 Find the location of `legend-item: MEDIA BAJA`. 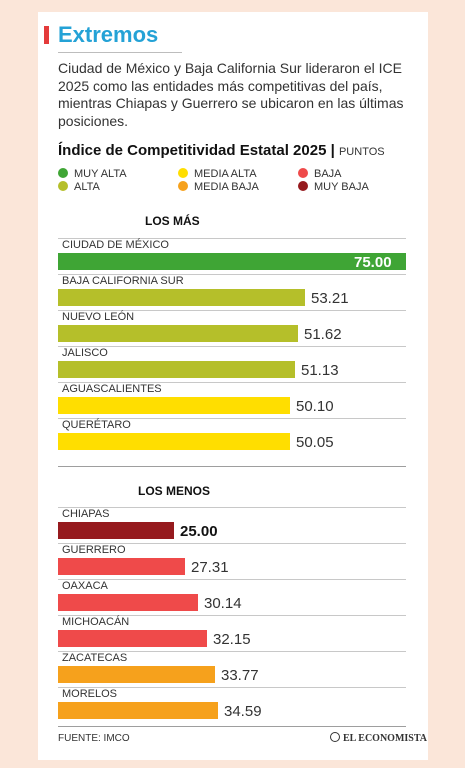

legend-item: MEDIA BAJA is located at coordinates (218, 187).